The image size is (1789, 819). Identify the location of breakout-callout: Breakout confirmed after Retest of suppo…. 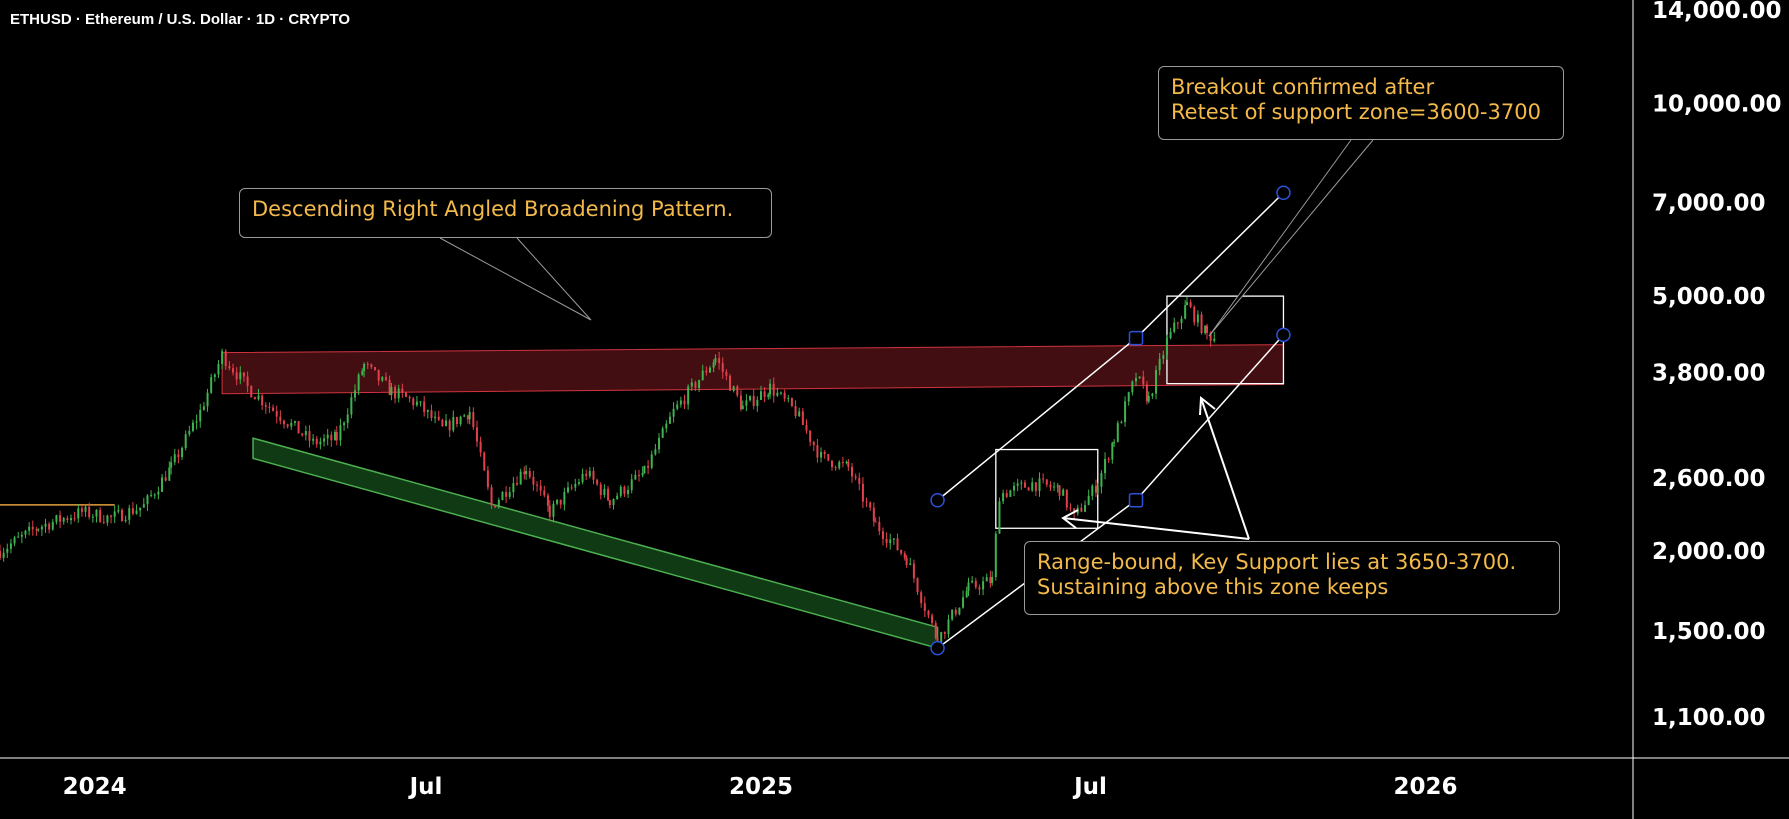
(1361, 103).